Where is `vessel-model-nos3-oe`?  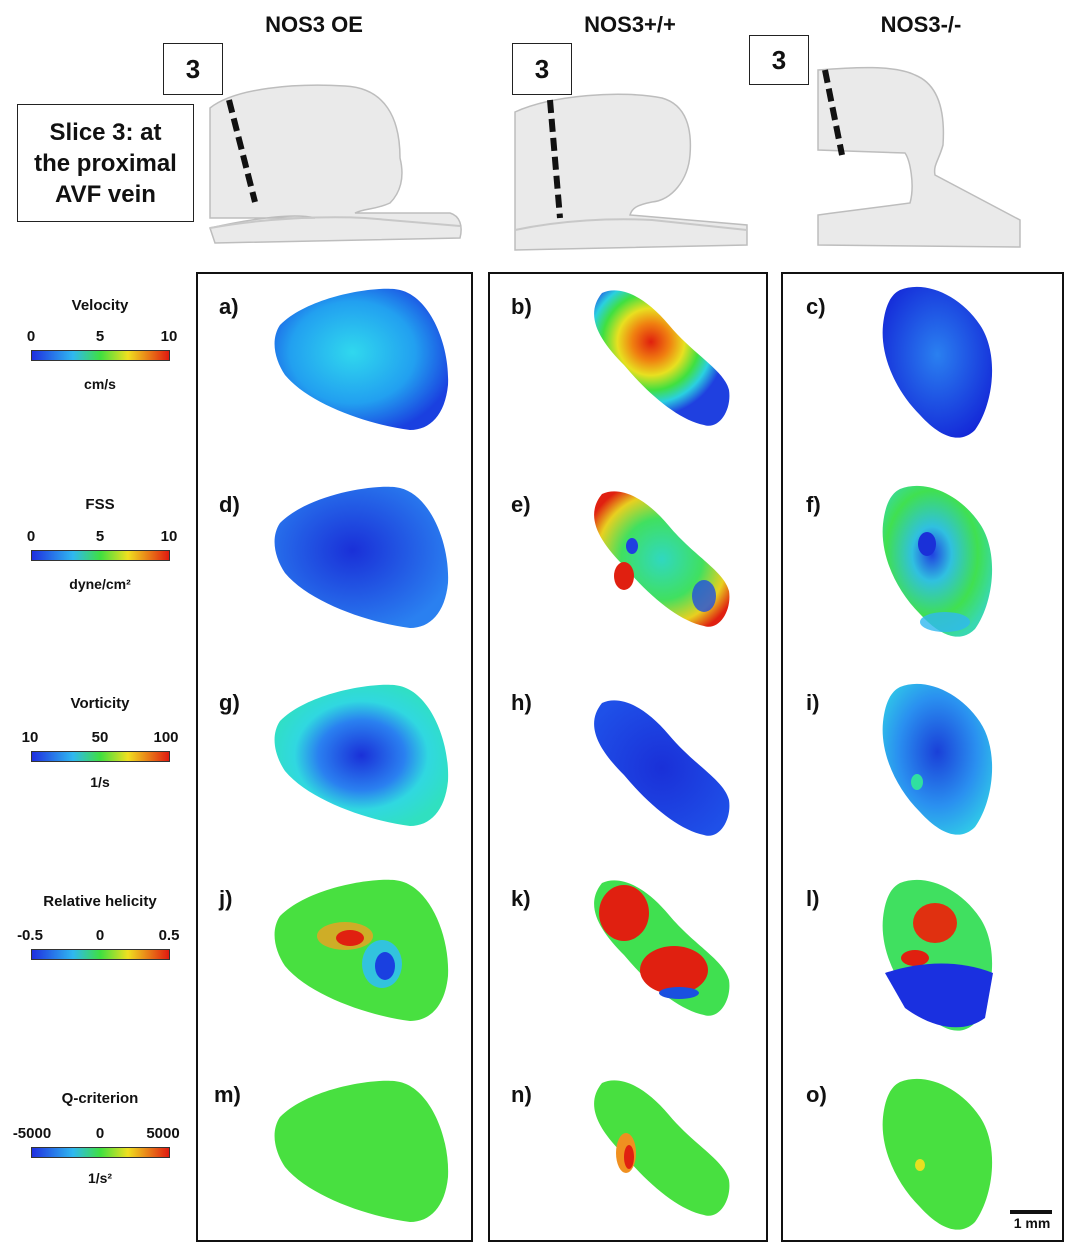 vessel-model-nos3-oe is located at coordinates (335, 164).